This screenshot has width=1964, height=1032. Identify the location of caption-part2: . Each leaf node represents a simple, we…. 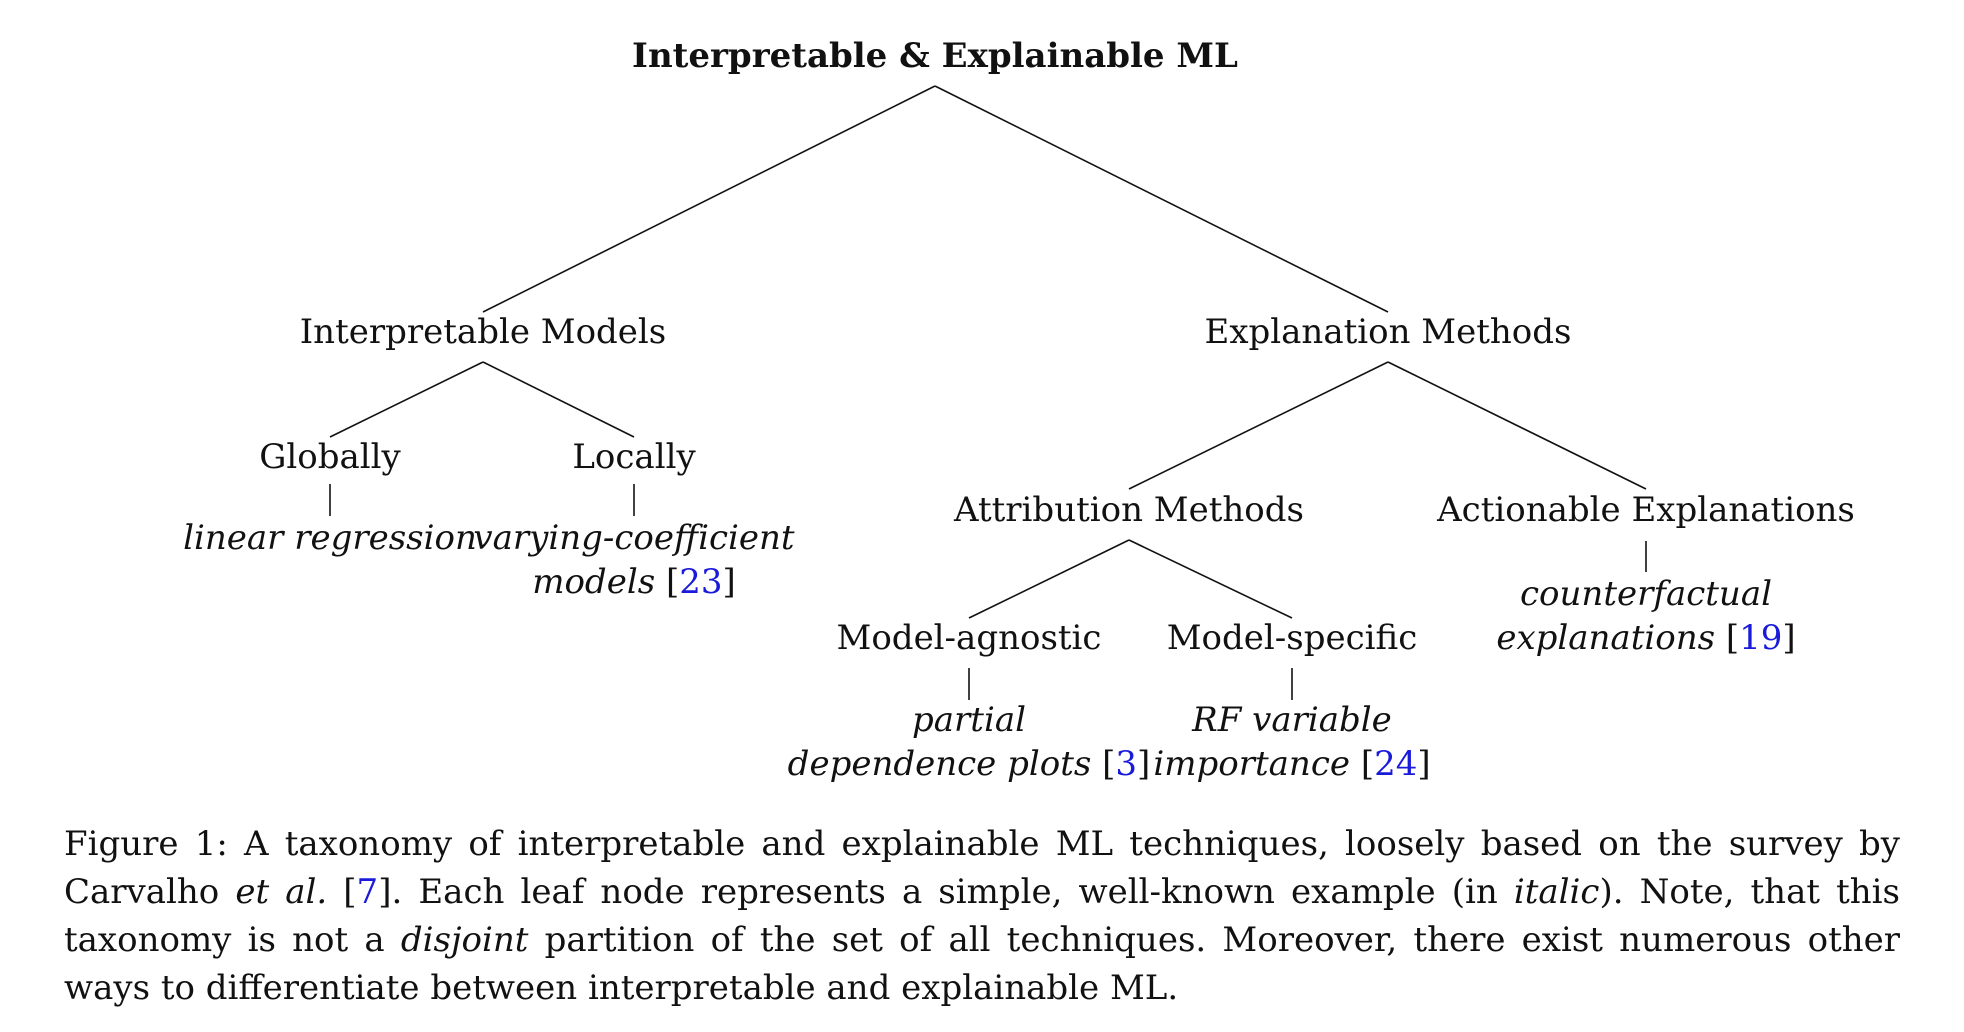
(944, 892).